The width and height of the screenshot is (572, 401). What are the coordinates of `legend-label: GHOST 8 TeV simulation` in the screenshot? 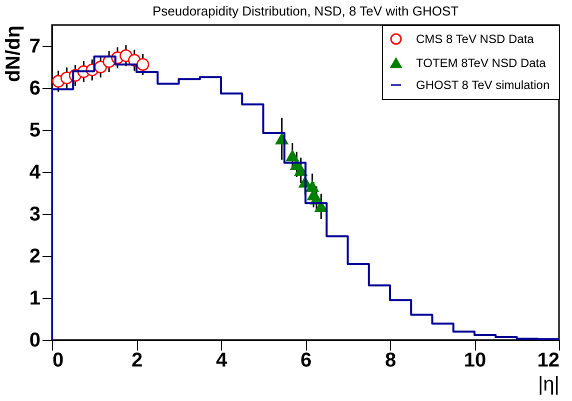 It's located at (483, 85).